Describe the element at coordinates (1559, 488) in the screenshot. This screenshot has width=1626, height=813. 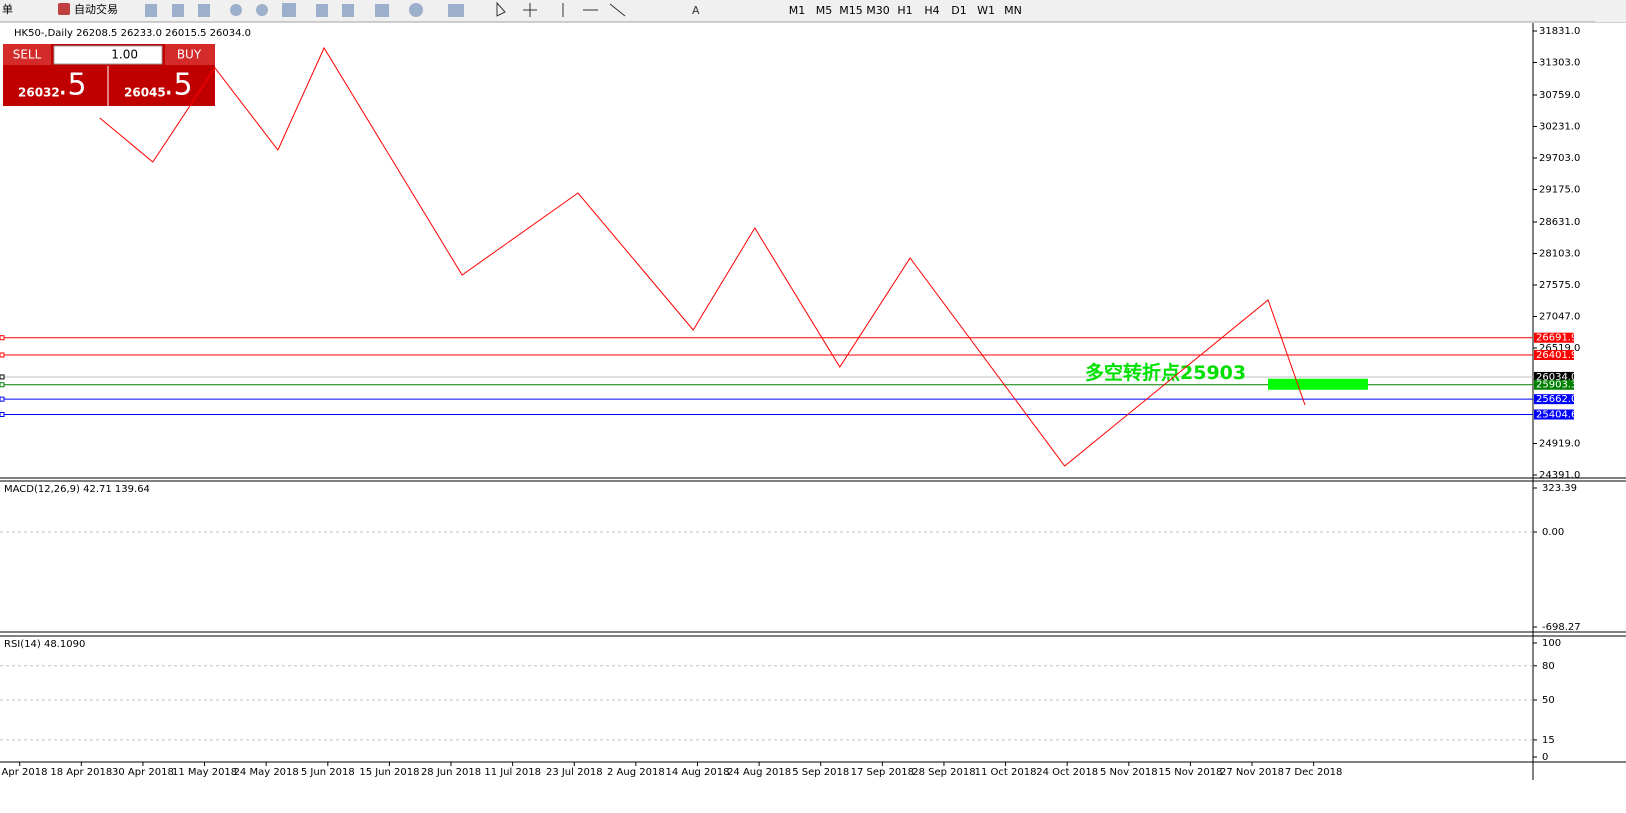
I see `y-tick-label: 323.39` at that location.